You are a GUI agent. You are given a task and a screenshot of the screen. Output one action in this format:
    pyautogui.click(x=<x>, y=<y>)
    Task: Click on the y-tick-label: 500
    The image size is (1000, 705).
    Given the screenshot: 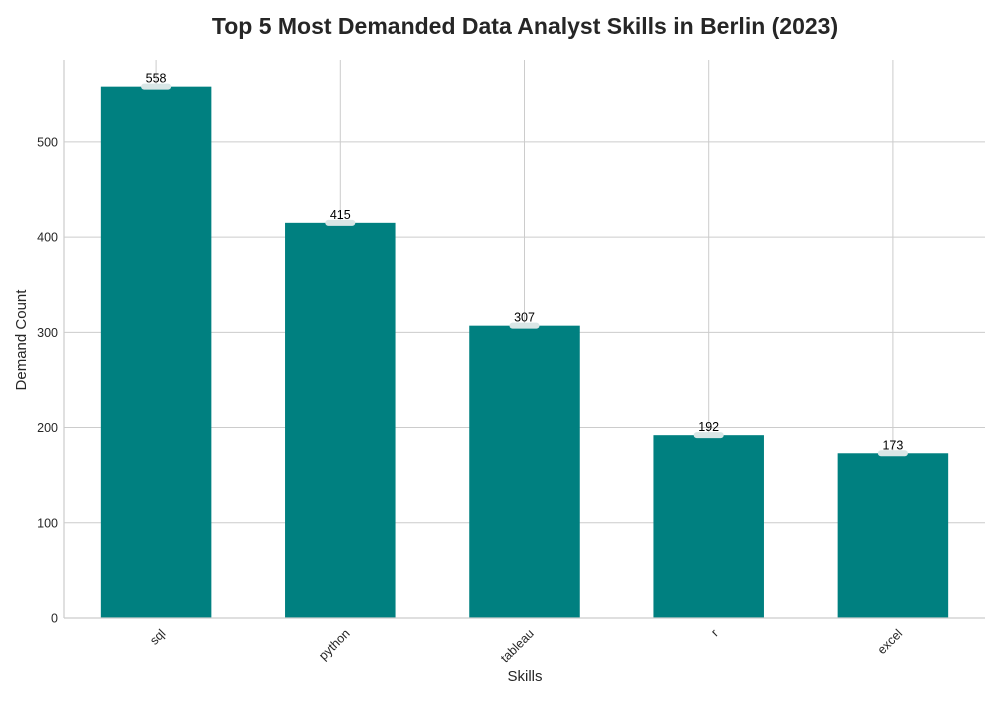 What is the action you would take?
    pyautogui.click(x=47, y=142)
    